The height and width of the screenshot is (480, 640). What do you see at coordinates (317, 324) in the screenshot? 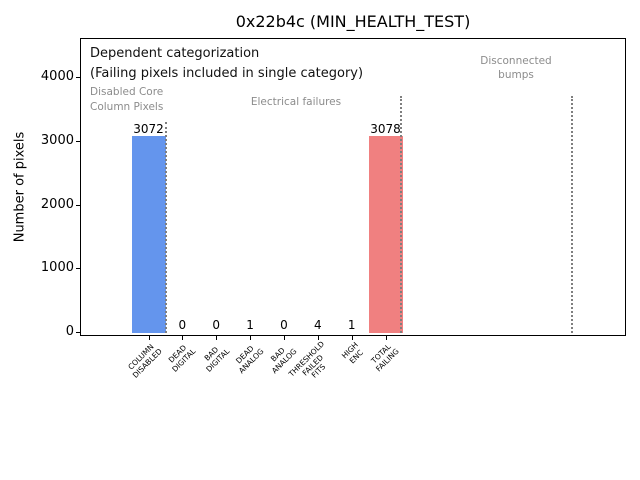
I see `bar-value-label: 4` at bounding box center [317, 324].